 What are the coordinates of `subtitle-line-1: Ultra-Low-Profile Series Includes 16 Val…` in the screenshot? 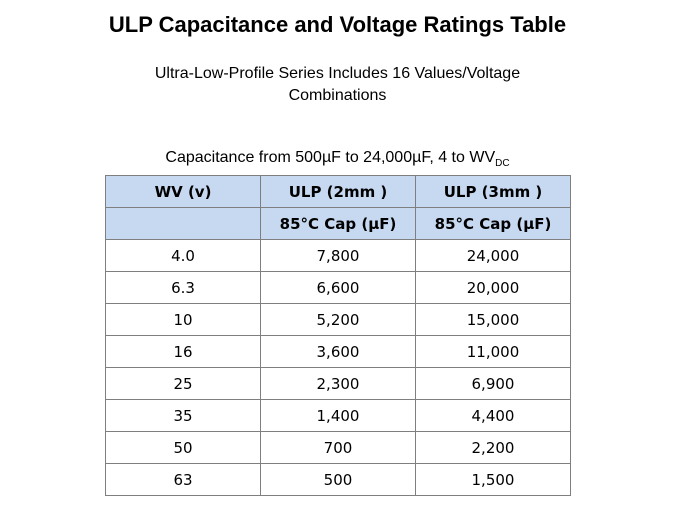 It's located at (337, 73).